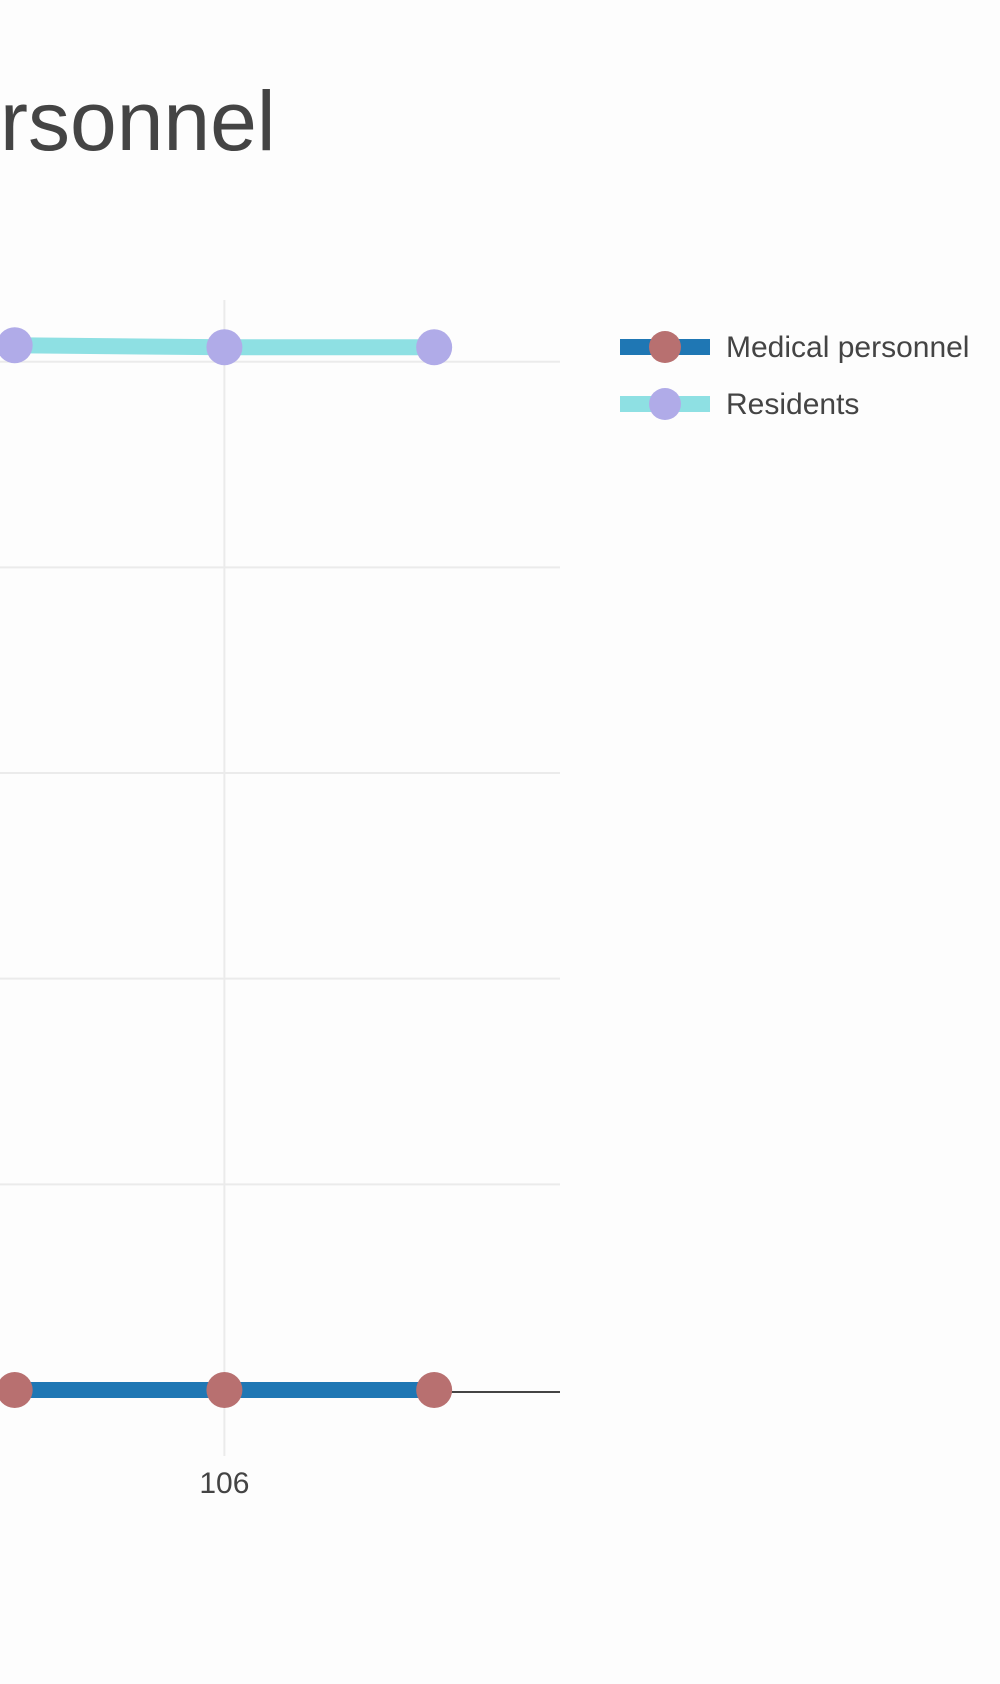 This screenshot has height=1684, width=1000. What do you see at coordinates (792, 404) in the screenshot?
I see `legend-label: Residents` at bounding box center [792, 404].